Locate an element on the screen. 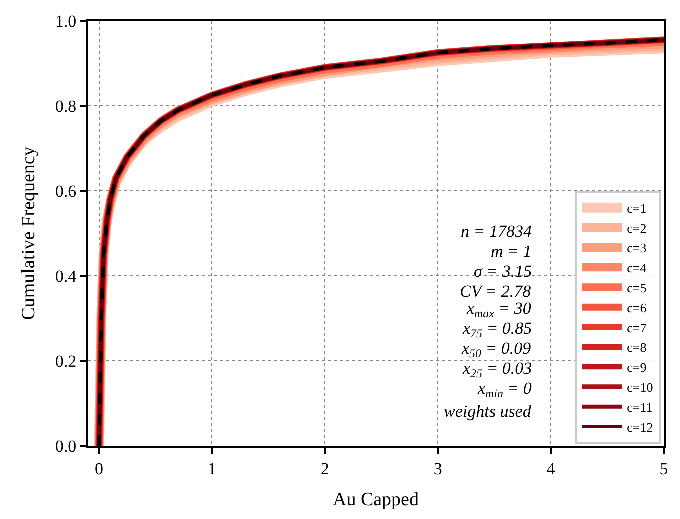 This screenshot has height=519, width=680. y-axis-title: Cumulative Frequency is located at coordinates (29, 233).